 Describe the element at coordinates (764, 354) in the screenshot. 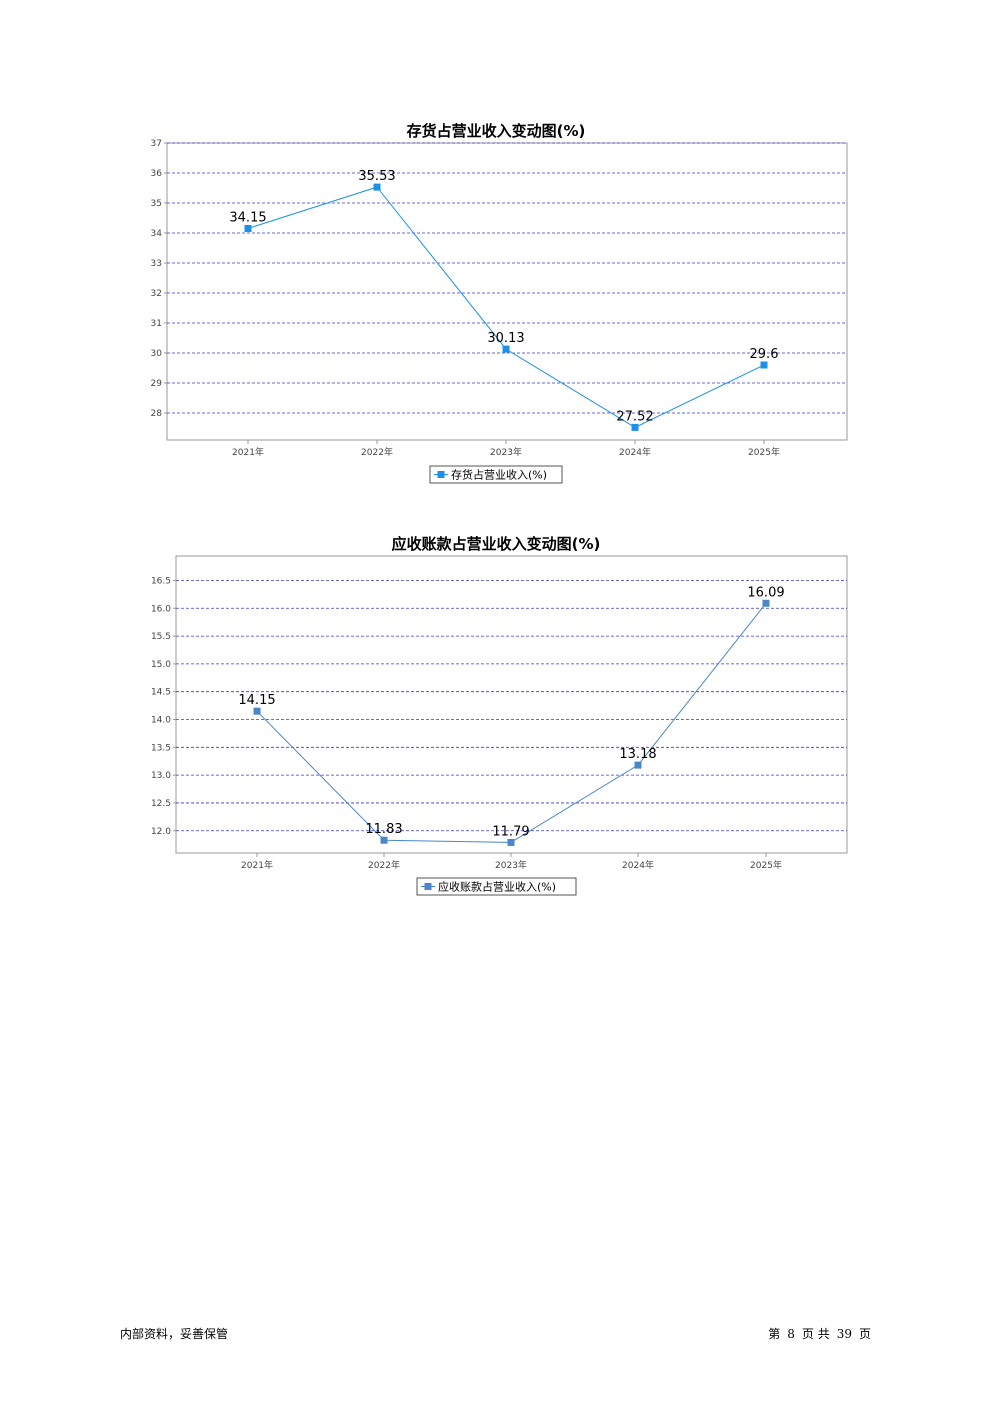

I see `data-label: 29.6` at that location.